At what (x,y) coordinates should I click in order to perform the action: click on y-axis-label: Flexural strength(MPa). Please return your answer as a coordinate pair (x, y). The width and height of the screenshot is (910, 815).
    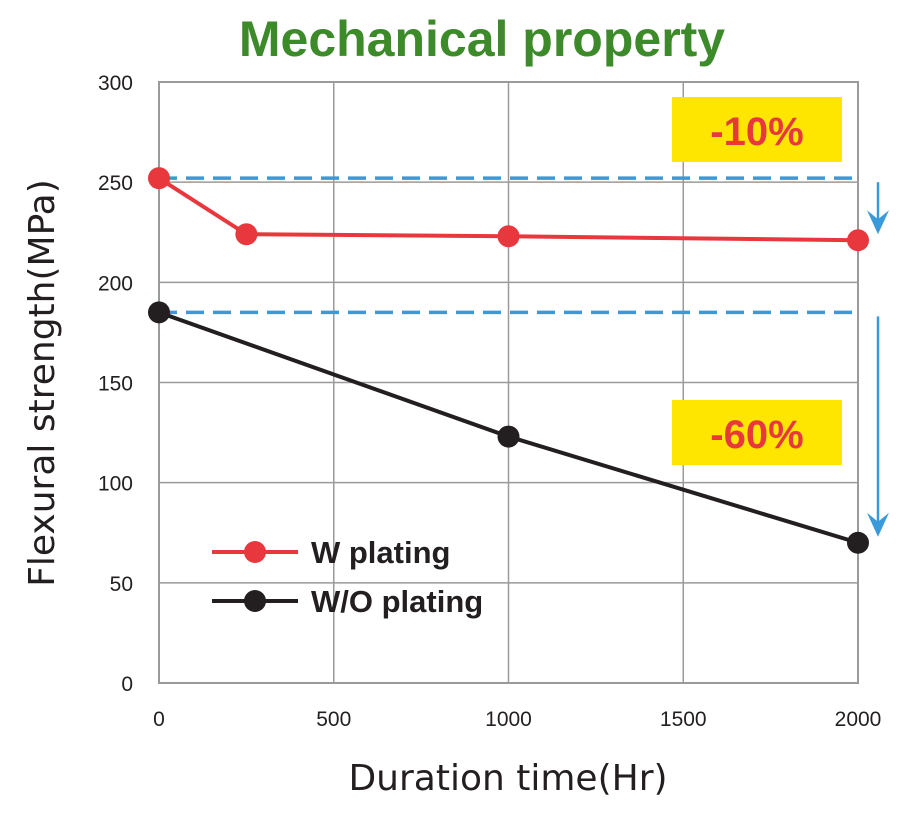
    Looking at the image, I should click on (42, 383).